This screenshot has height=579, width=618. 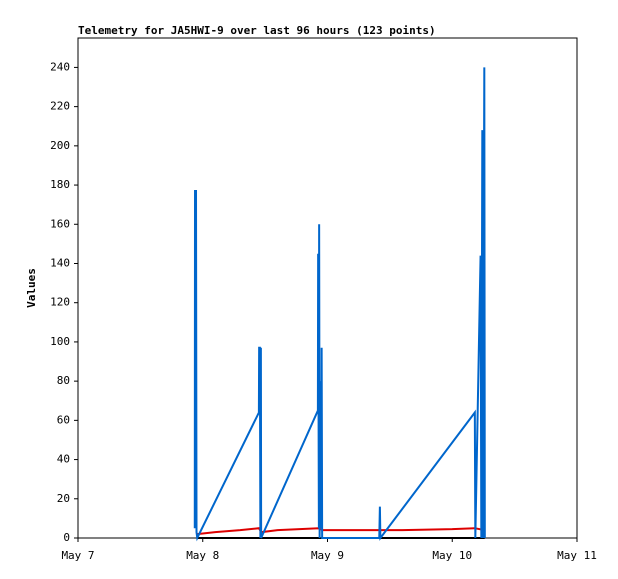 What do you see at coordinates (577, 555) in the screenshot?
I see `x-tick-label: May 11` at bounding box center [577, 555].